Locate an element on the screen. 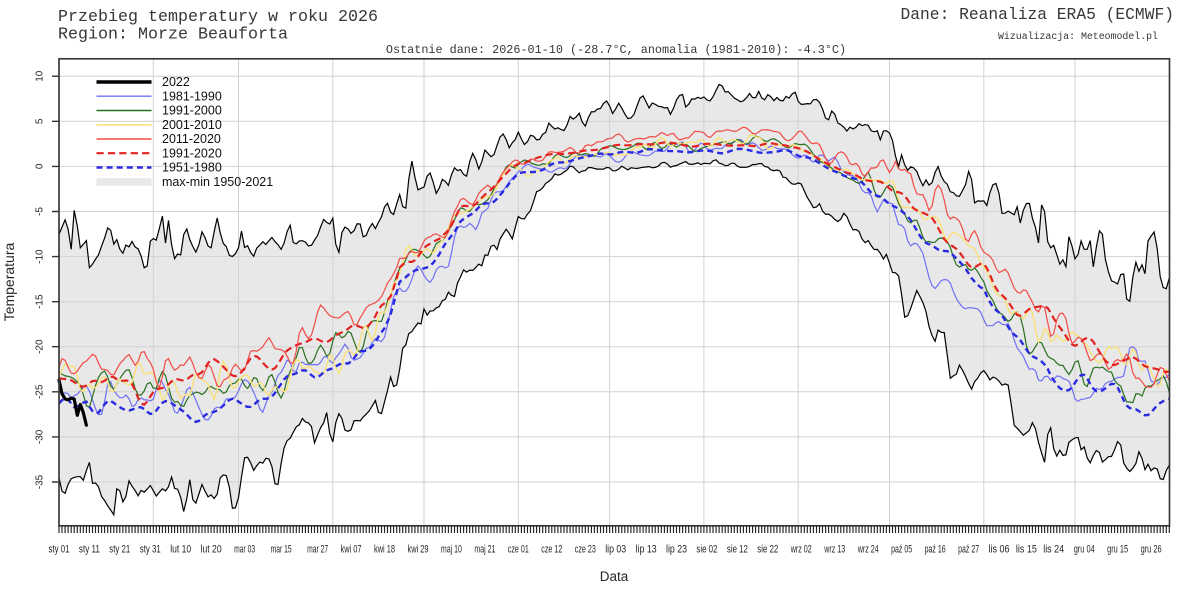 Image resolution: width=1200 pixels, height=600 pixels. svg-text: max-min 1950-2021 is located at coordinates (217, 182).